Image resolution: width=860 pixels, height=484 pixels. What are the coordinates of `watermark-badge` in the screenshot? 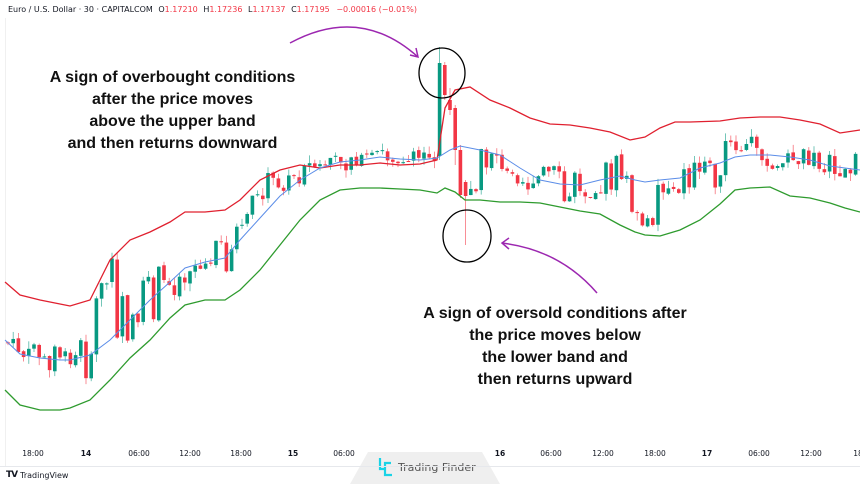 It's located at (425, 468).